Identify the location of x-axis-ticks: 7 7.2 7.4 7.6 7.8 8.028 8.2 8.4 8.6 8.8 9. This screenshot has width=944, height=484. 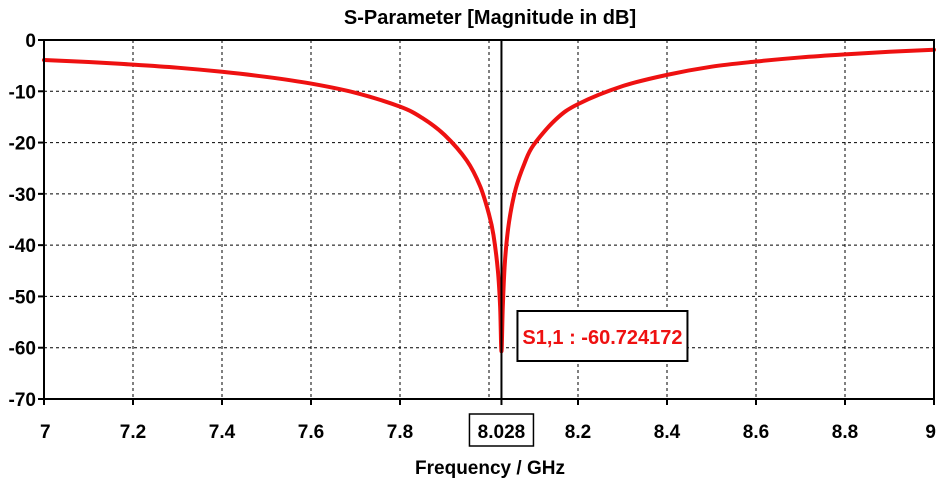
(488, 423).